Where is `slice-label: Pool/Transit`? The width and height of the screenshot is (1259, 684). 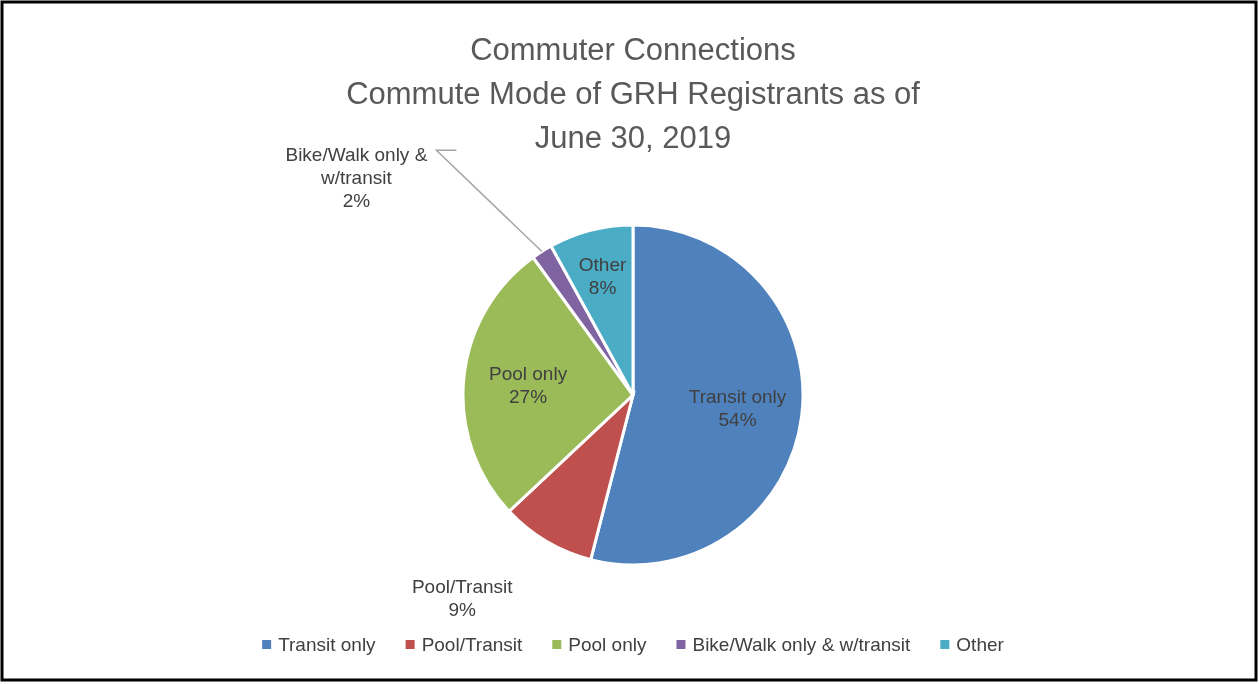 slice-label: Pool/Transit is located at coordinates (462, 587).